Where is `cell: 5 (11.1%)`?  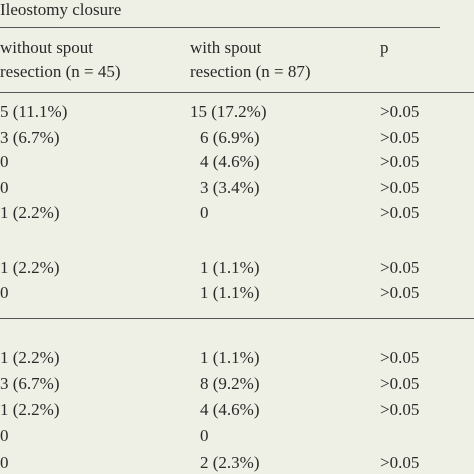 cell: 5 (11.1%) is located at coordinates (34, 111).